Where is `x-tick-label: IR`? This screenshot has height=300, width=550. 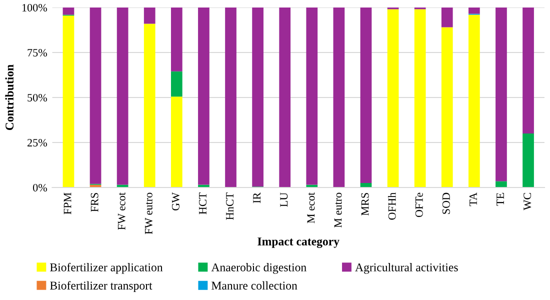 x-tick-label: IR is located at coordinates (256, 198).